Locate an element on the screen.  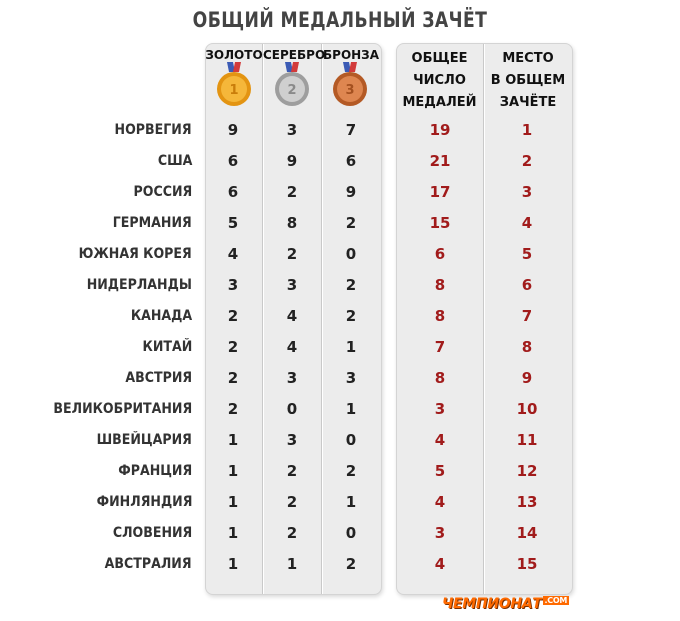
header-silver: СЕРЕБРО is located at coordinates (294, 55).